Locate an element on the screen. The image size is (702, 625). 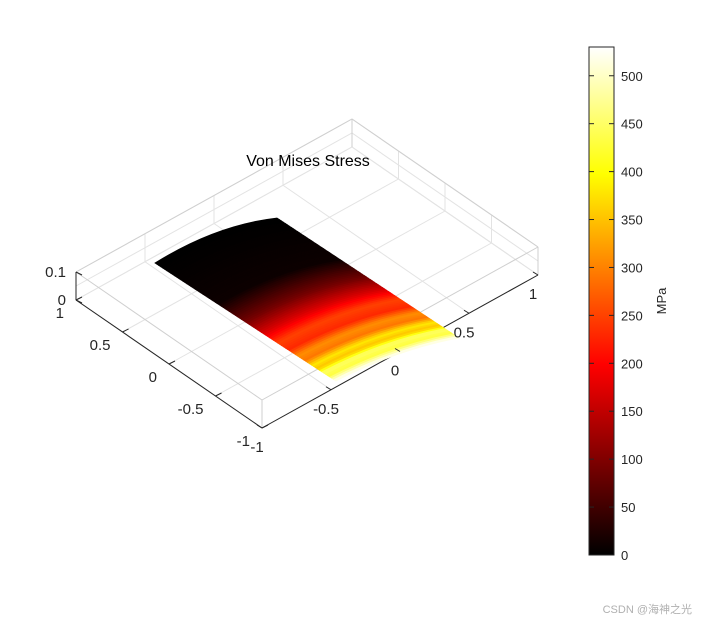
floor-grid-line-x is located at coordinates (376, 249).